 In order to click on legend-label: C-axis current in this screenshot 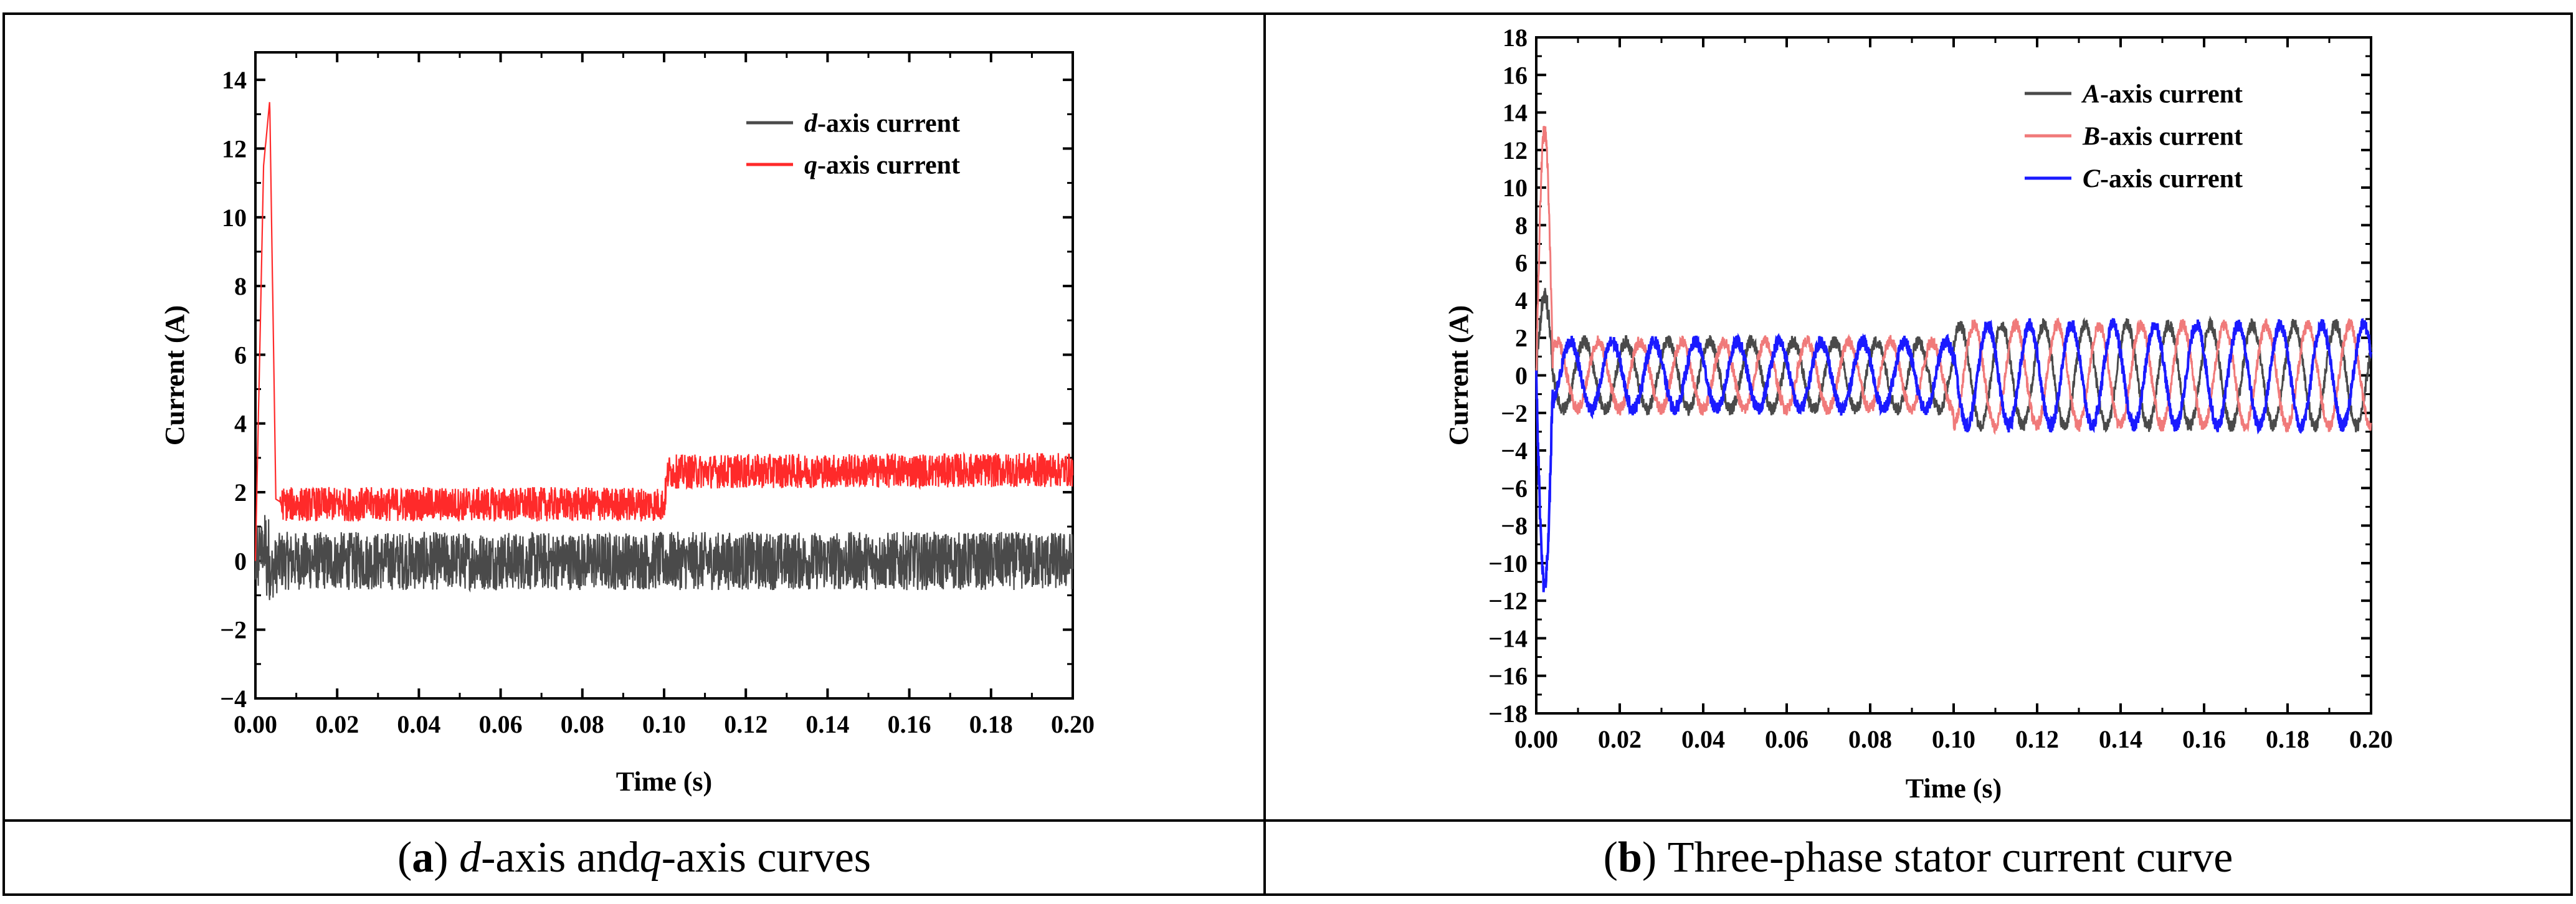, I will do `click(2163, 179)`.